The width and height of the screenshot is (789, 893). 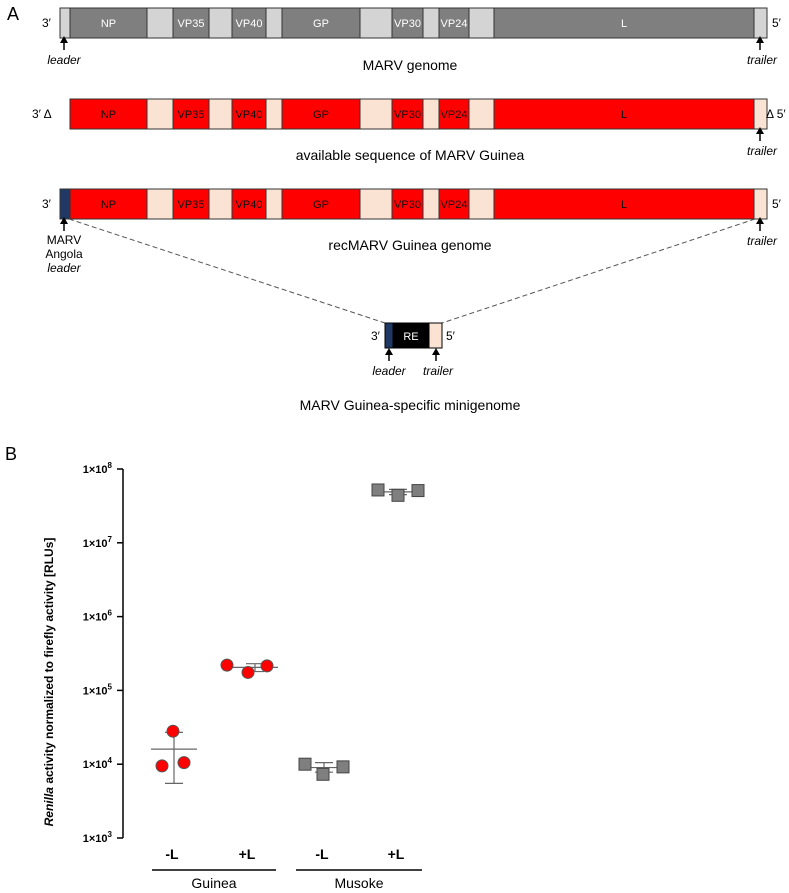 I want to click on row3-left-end: 3′, so click(x=47, y=204).